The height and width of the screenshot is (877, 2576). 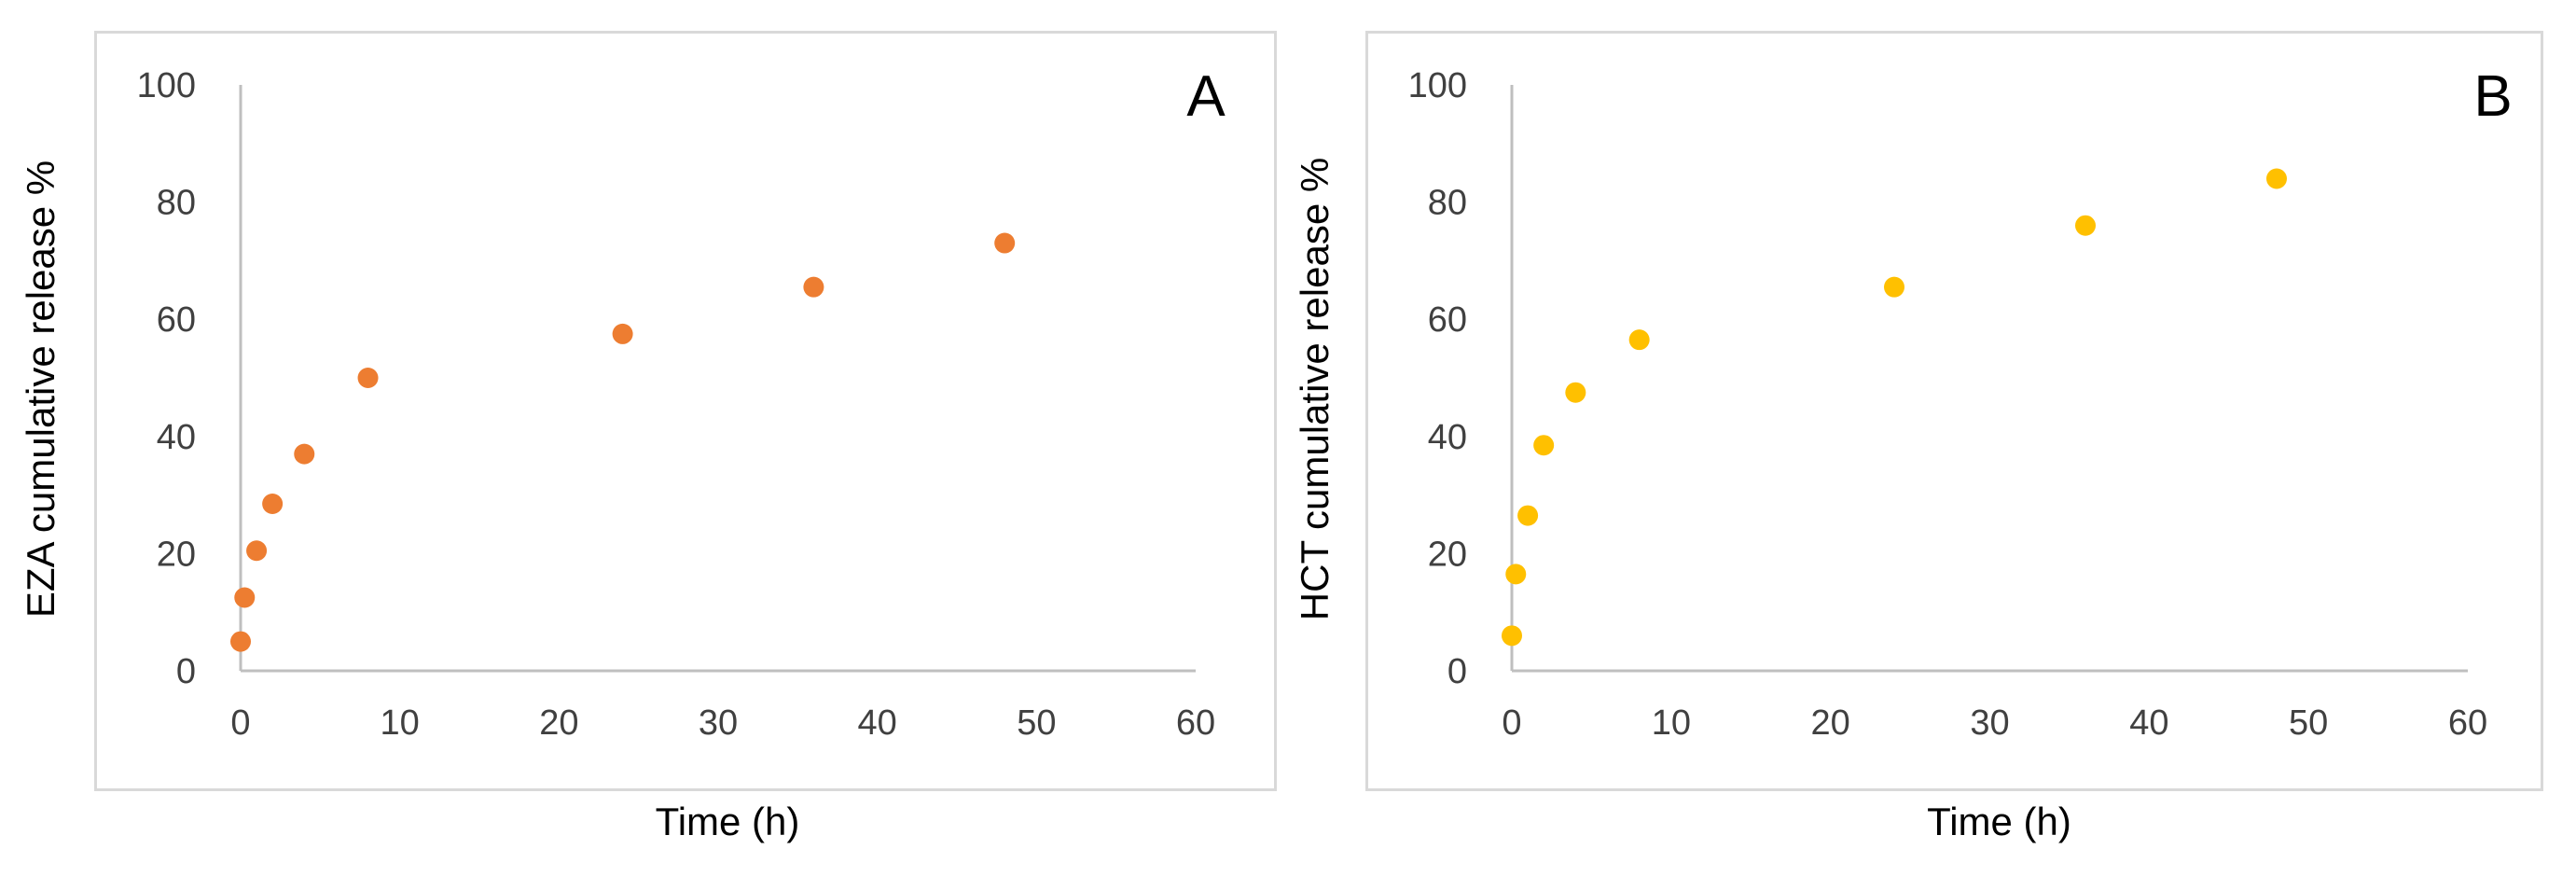 What do you see at coordinates (186, 671) in the screenshot?
I see `y-tick-label-a: 0` at bounding box center [186, 671].